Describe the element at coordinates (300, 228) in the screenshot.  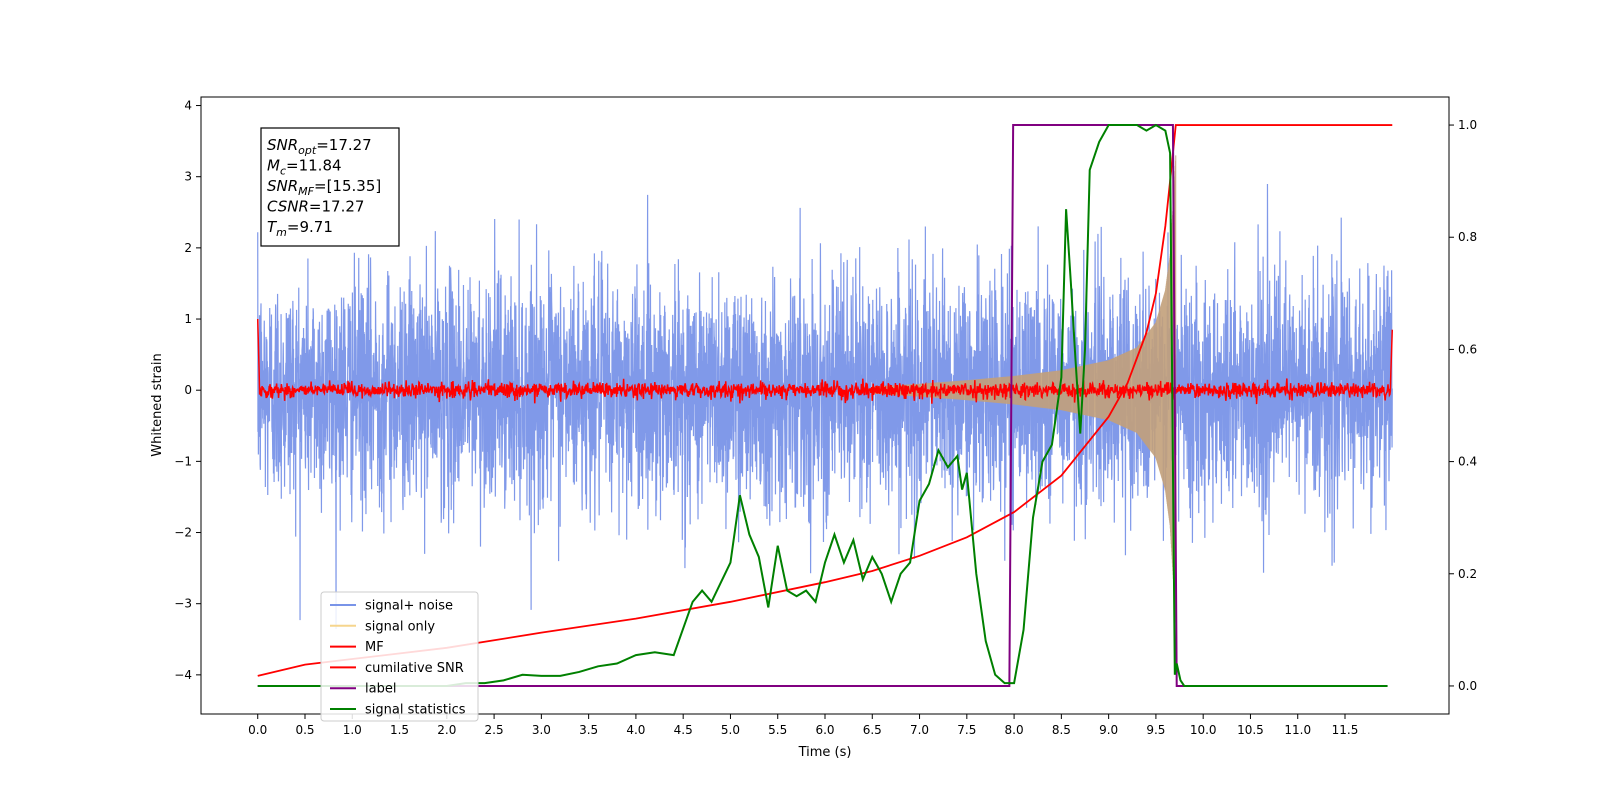
I see `annotation-line: Tm=9.71` at that location.